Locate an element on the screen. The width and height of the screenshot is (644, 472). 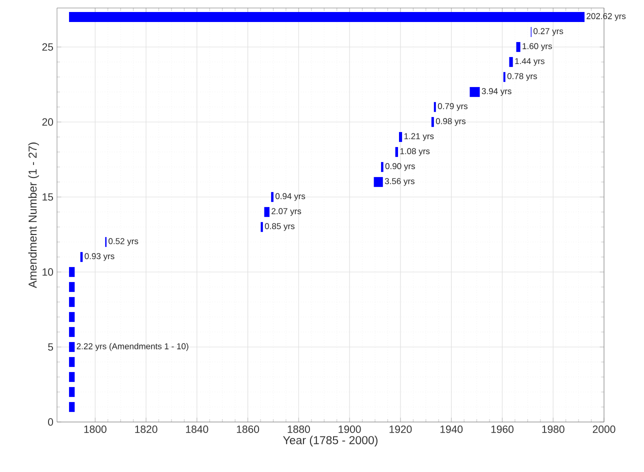
data-label: 0.85 yrs is located at coordinates (279, 227).